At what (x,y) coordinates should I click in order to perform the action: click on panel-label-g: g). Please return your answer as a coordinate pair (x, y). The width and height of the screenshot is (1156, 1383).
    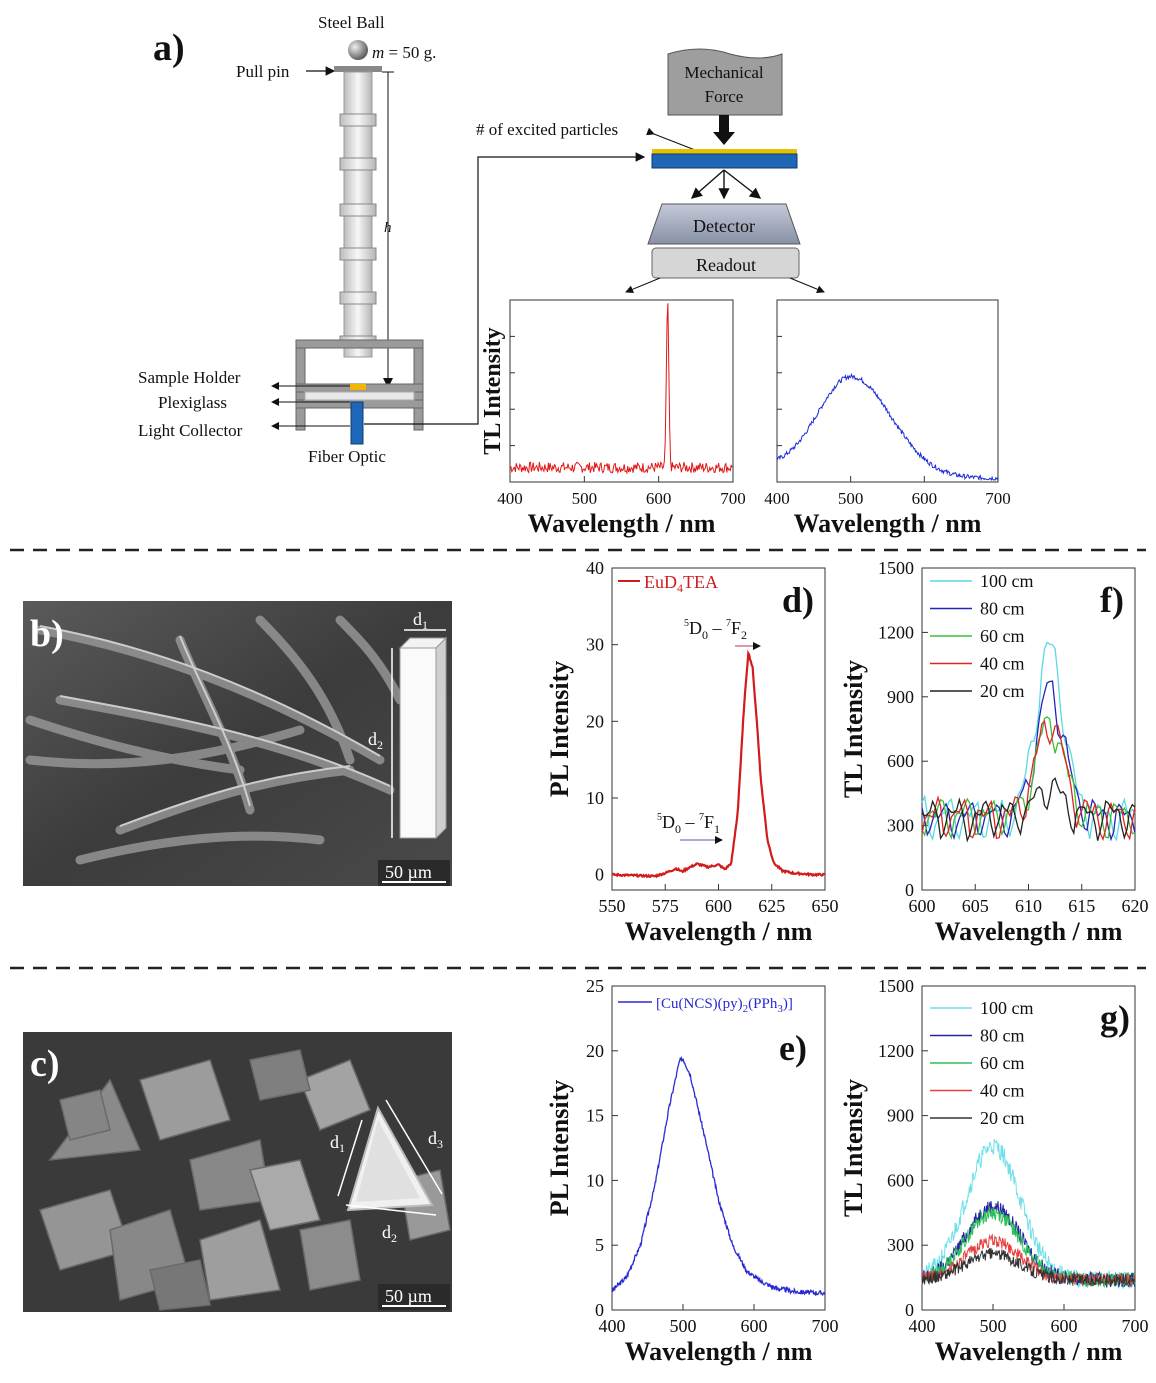
    Looking at the image, I should click on (1115, 1018).